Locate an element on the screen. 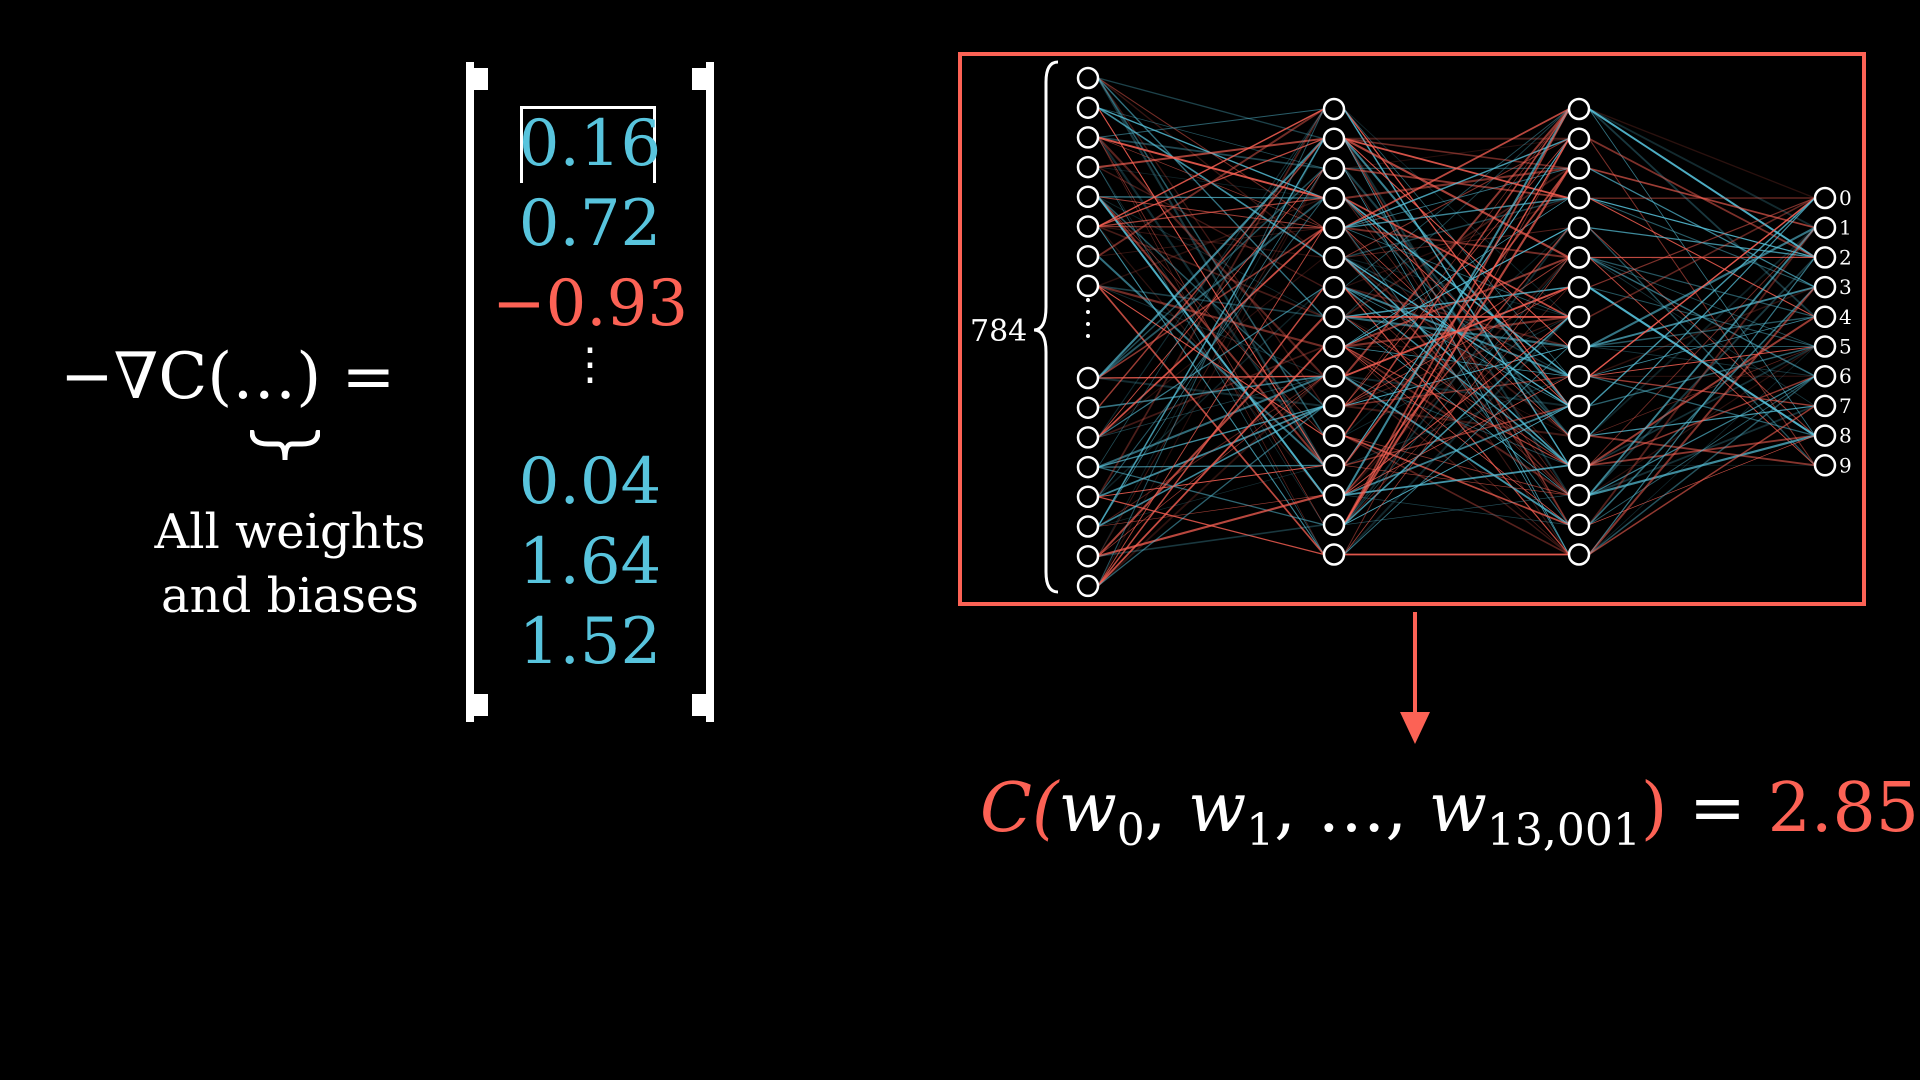  output-digit-label: 5 is located at coordinates (1845, 347).